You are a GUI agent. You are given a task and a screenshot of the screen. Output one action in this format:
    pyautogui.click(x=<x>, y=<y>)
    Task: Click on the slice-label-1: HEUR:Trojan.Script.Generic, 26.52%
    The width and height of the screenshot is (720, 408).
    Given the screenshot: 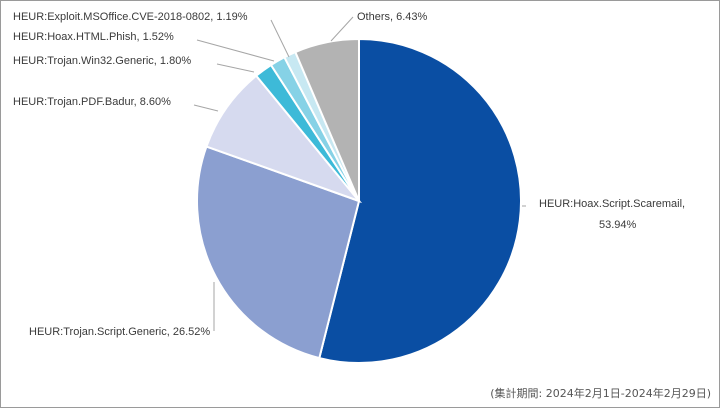 What is the action you would take?
    pyautogui.click(x=119, y=332)
    